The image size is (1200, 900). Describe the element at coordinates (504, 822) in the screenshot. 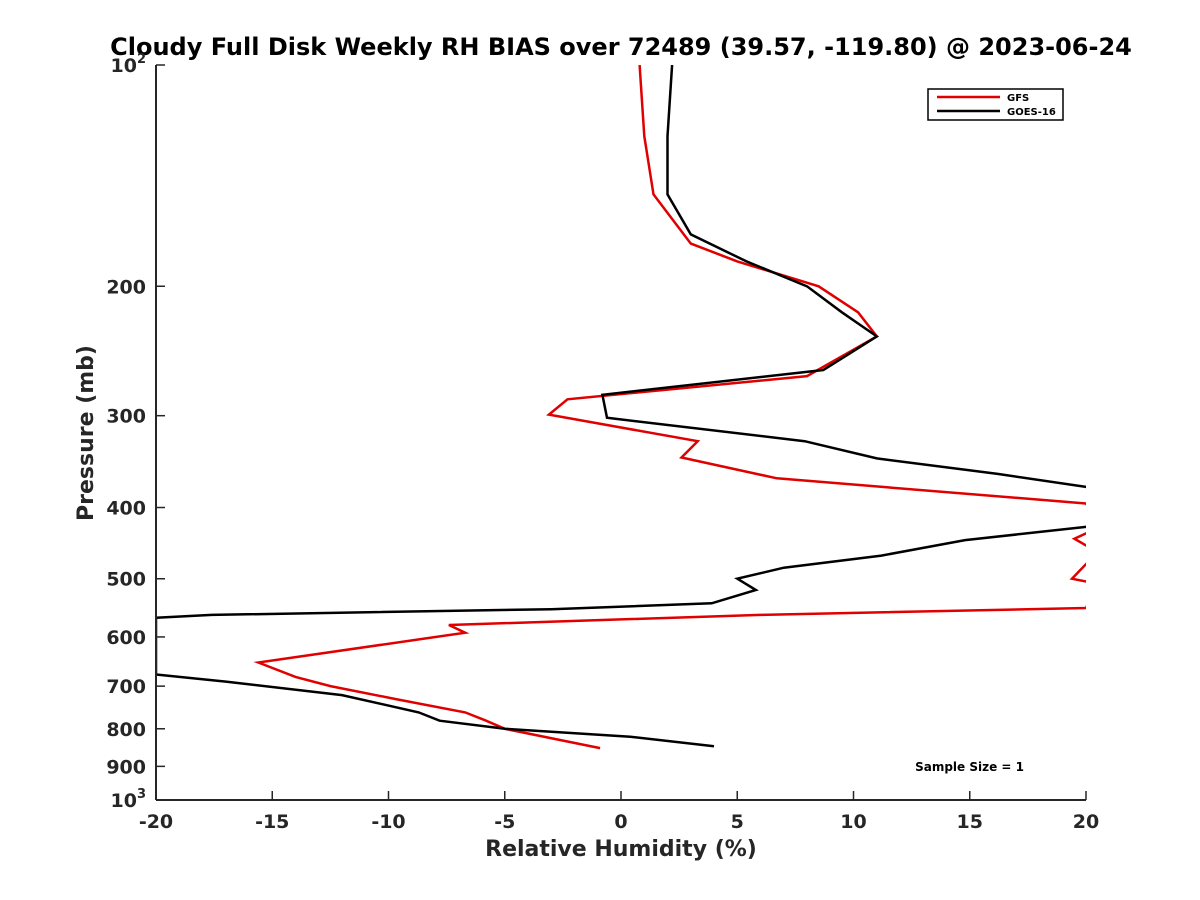

I see `x-tick-label: -5` at that location.